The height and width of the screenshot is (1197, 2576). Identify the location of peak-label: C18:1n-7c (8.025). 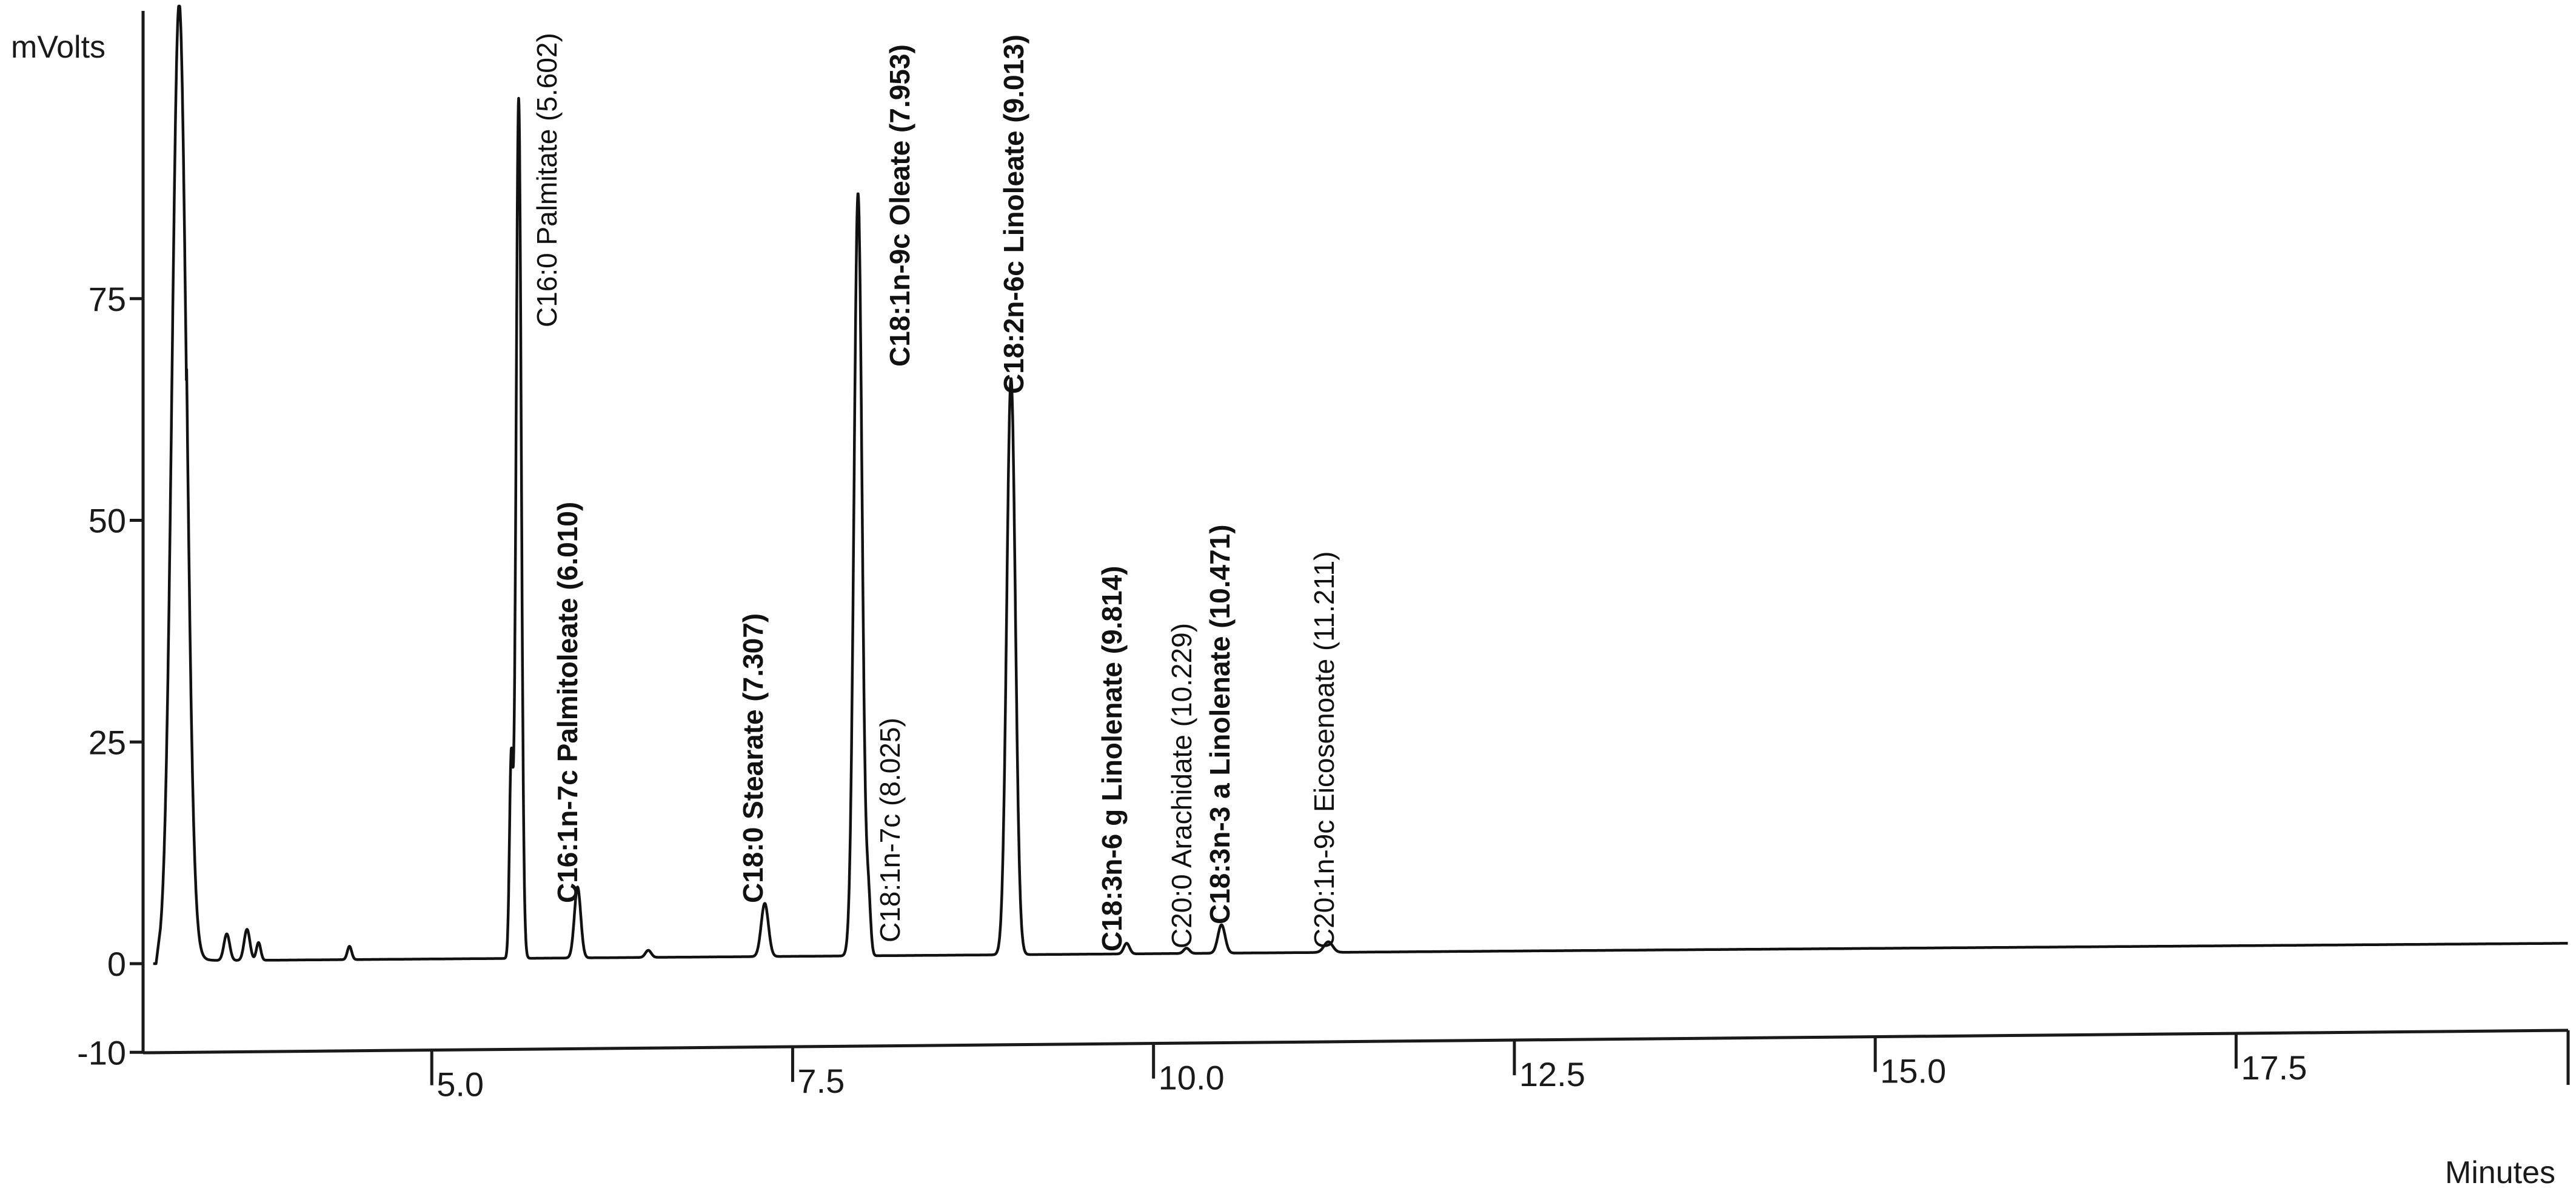
(890, 830).